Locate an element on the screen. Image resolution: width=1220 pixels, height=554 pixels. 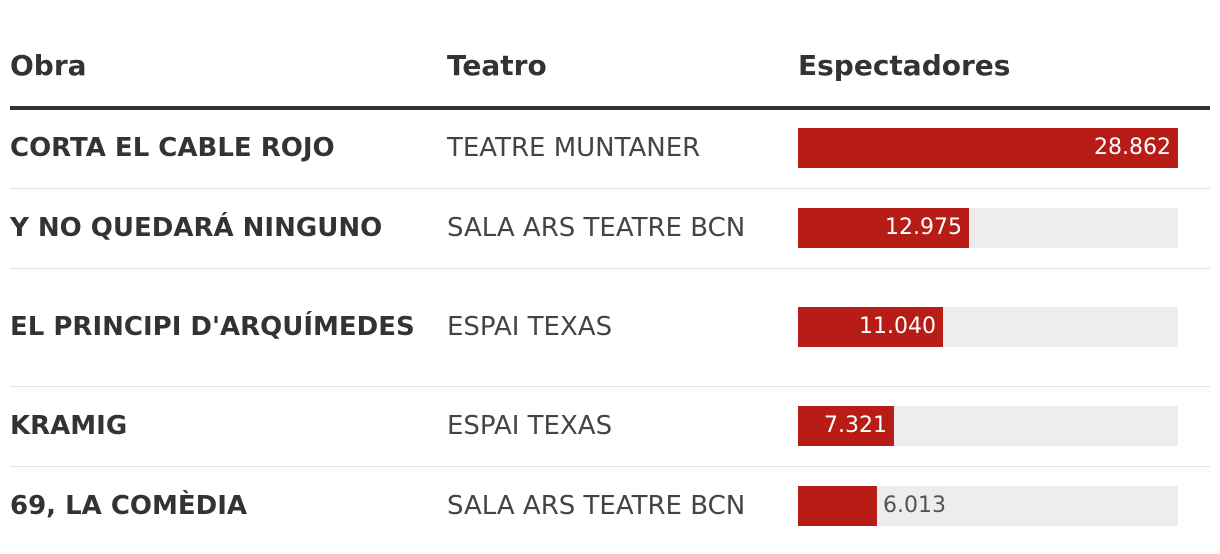
espectadores-cell: 11.040 is located at coordinates (988, 327).